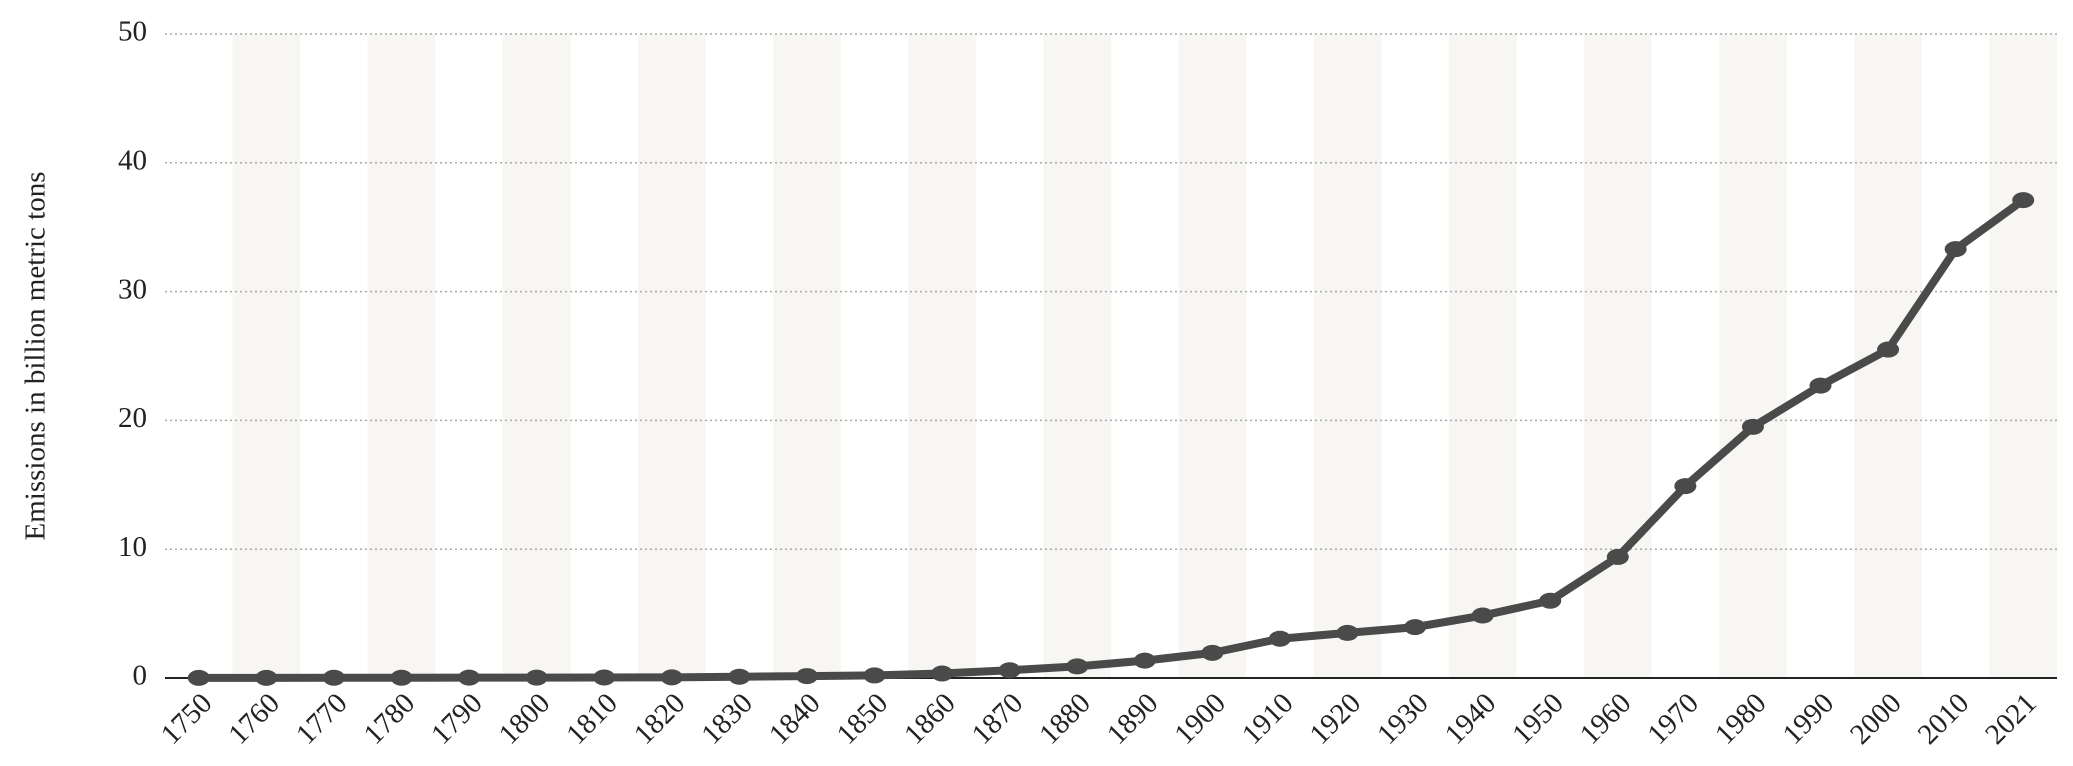  What do you see at coordinates (1606, 719) in the screenshot?
I see `x-tick-label: 1960` at bounding box center [1606, 719].